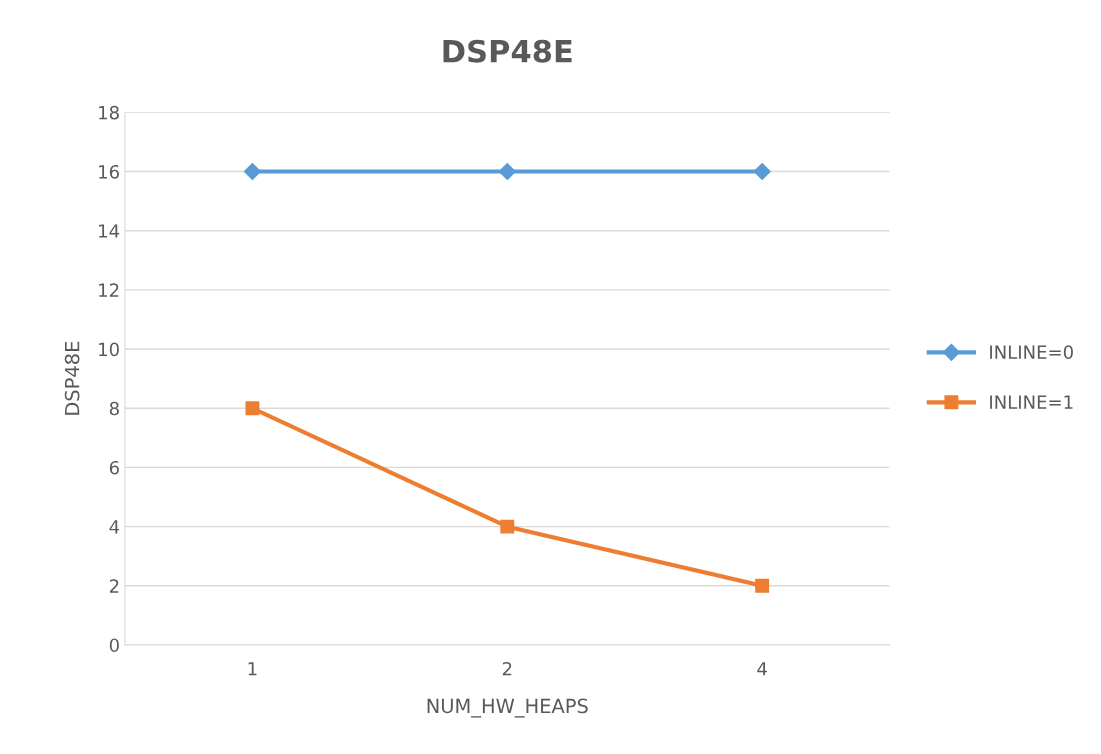 Image resolution: width=1101 pixels, height=754 pixels. What do you see at coordinates (114, 645) in the screenshot?
I see `y-tick-label: 0` at bounding box center [114, 645].